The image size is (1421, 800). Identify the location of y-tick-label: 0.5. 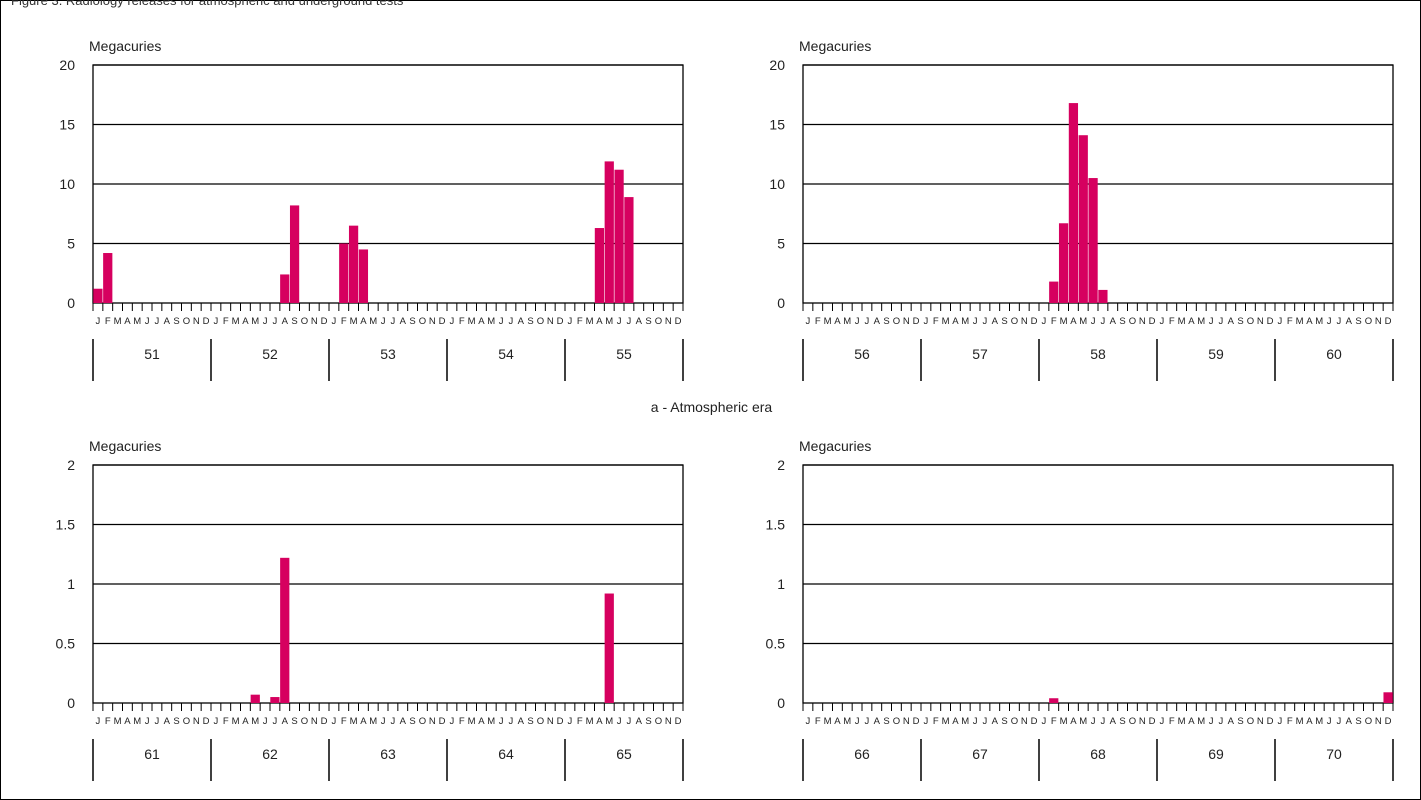
(66, 644).